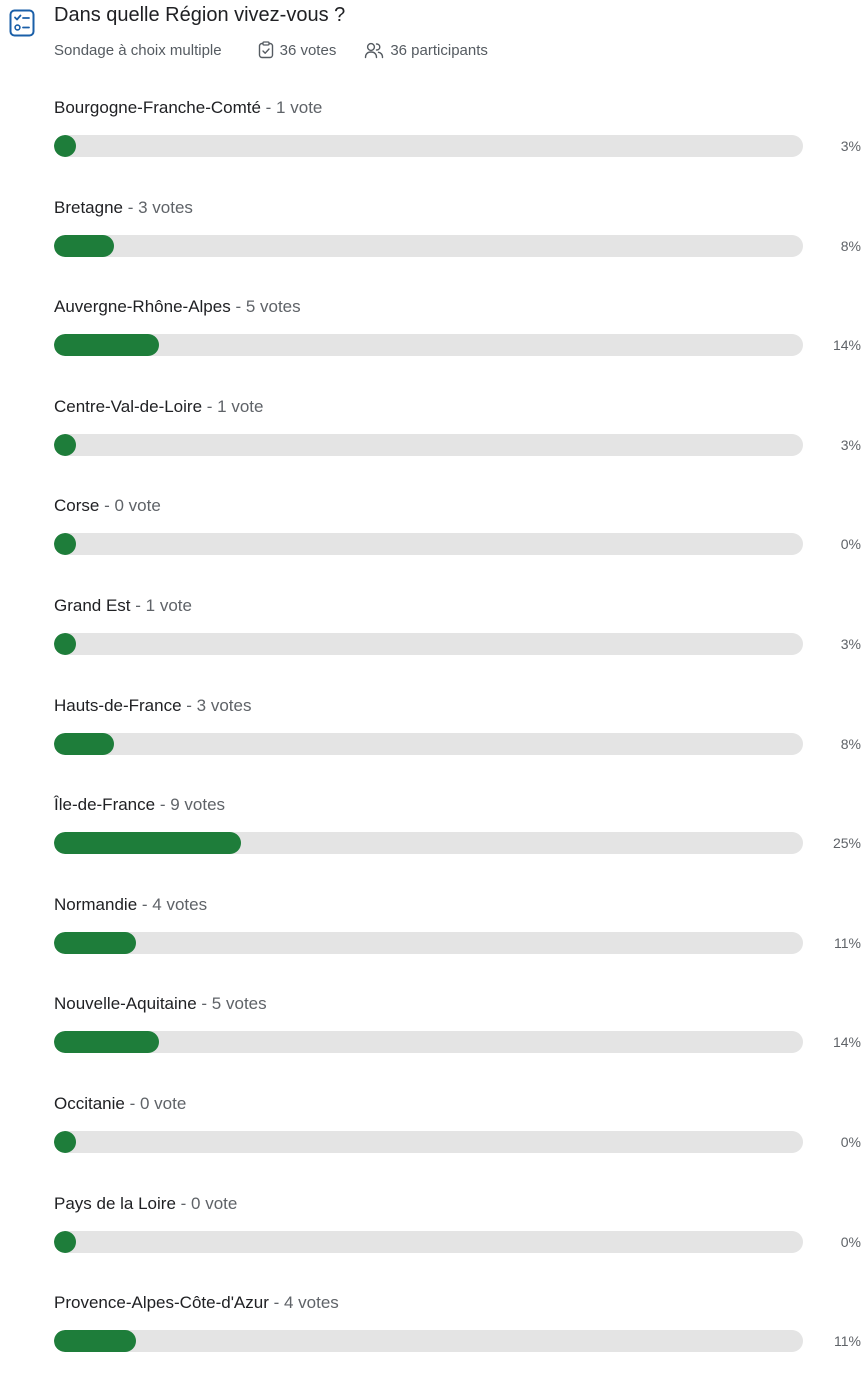  Describe the element at coordinates (157, 107) in the screenshot. I see `option-name: Bourgogne-Franche-Comté` at that location.